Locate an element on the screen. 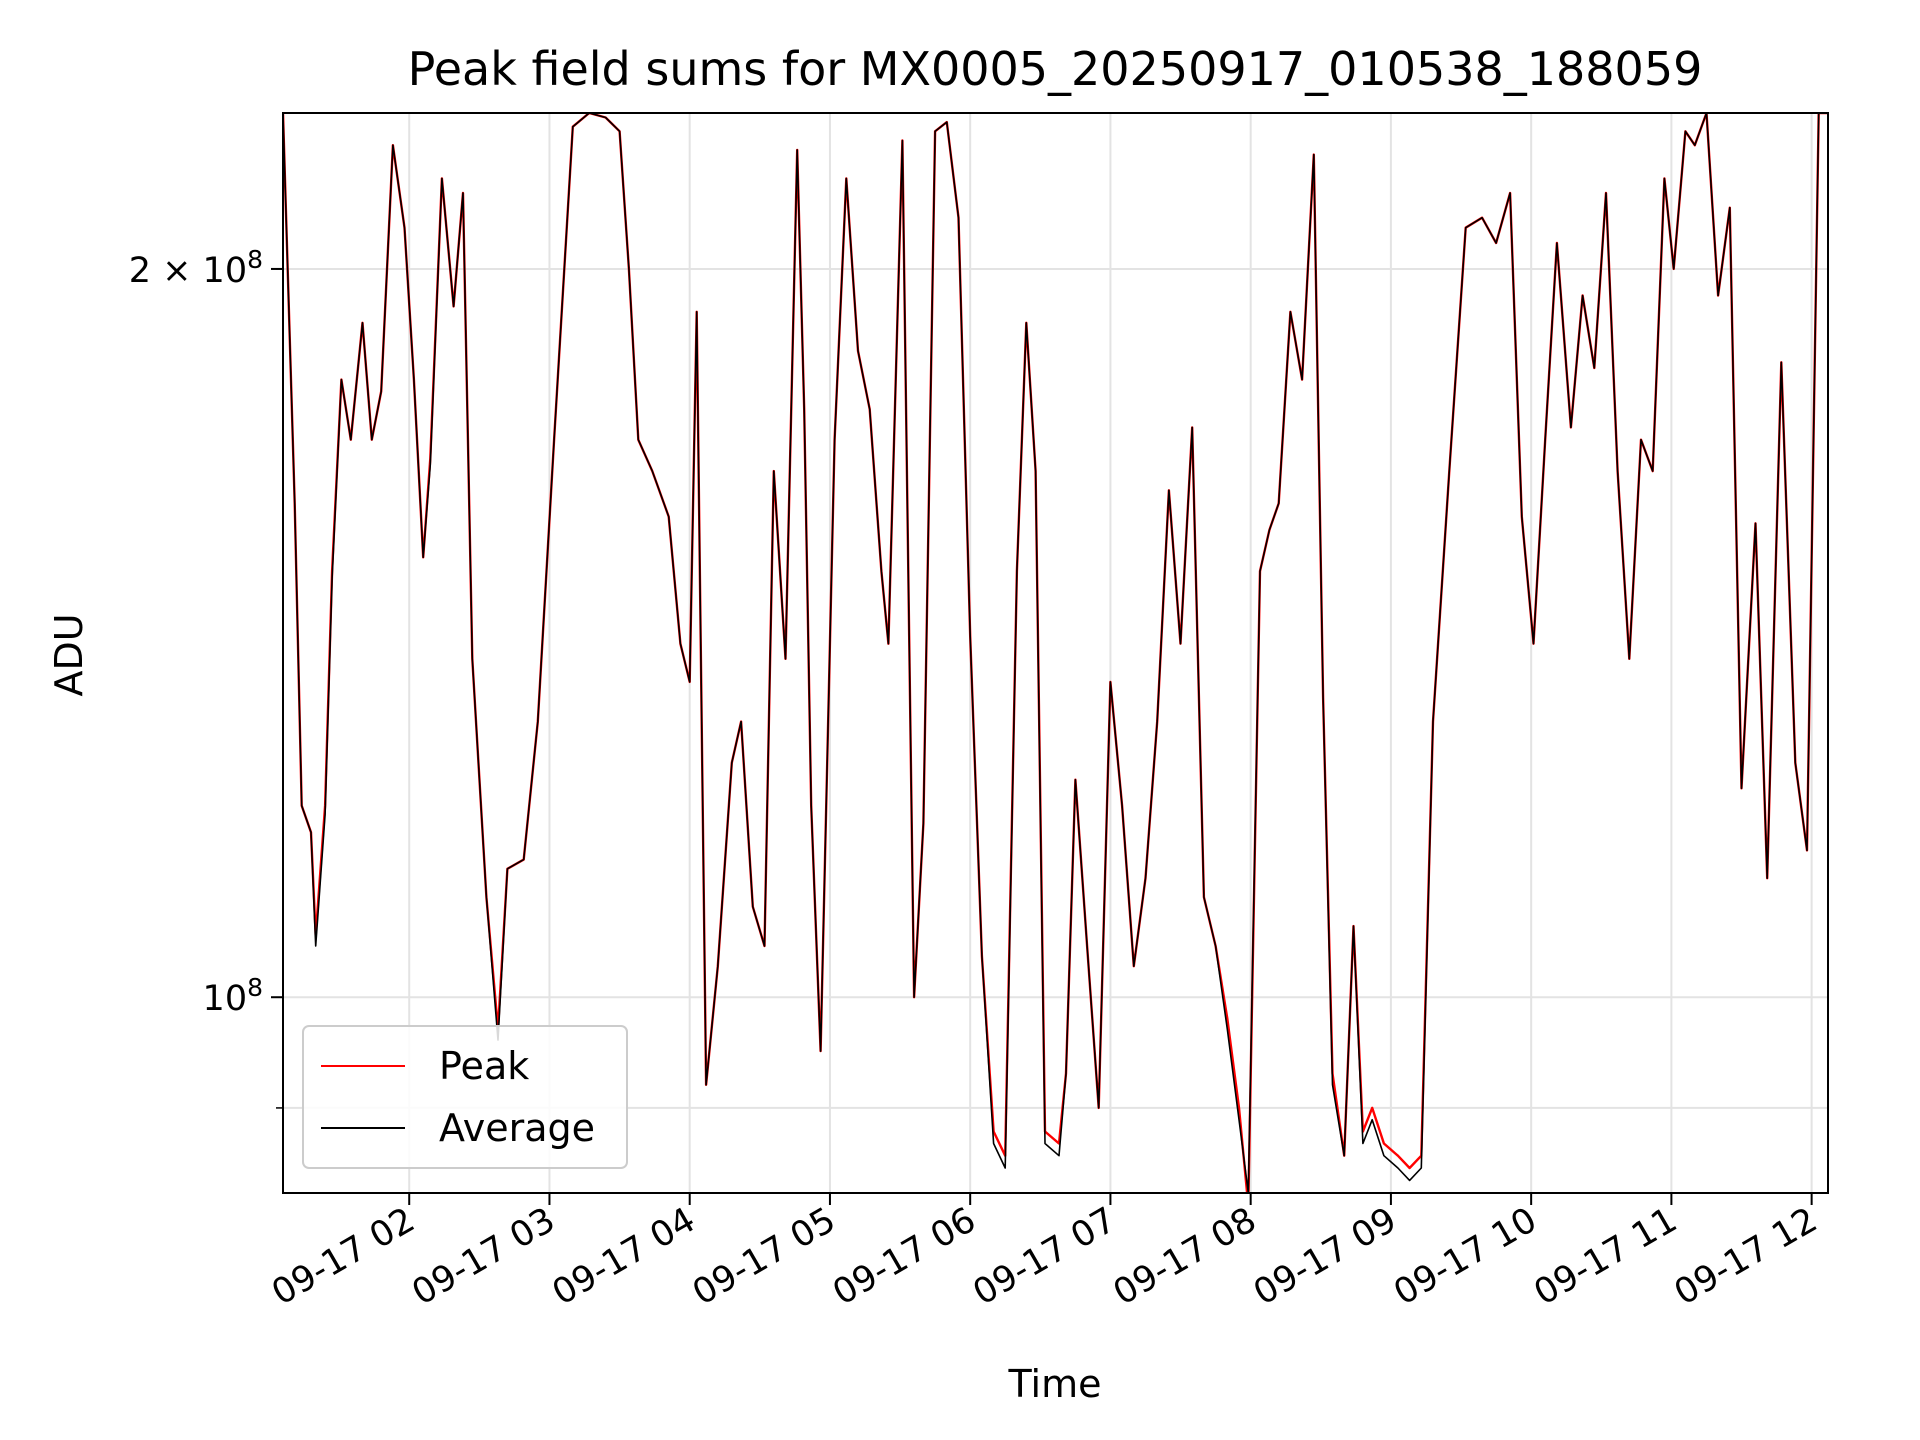 This screenshot has height=1440, width=1920. y-tick-label: 2 × 108 is located at coordinates (196, 268).